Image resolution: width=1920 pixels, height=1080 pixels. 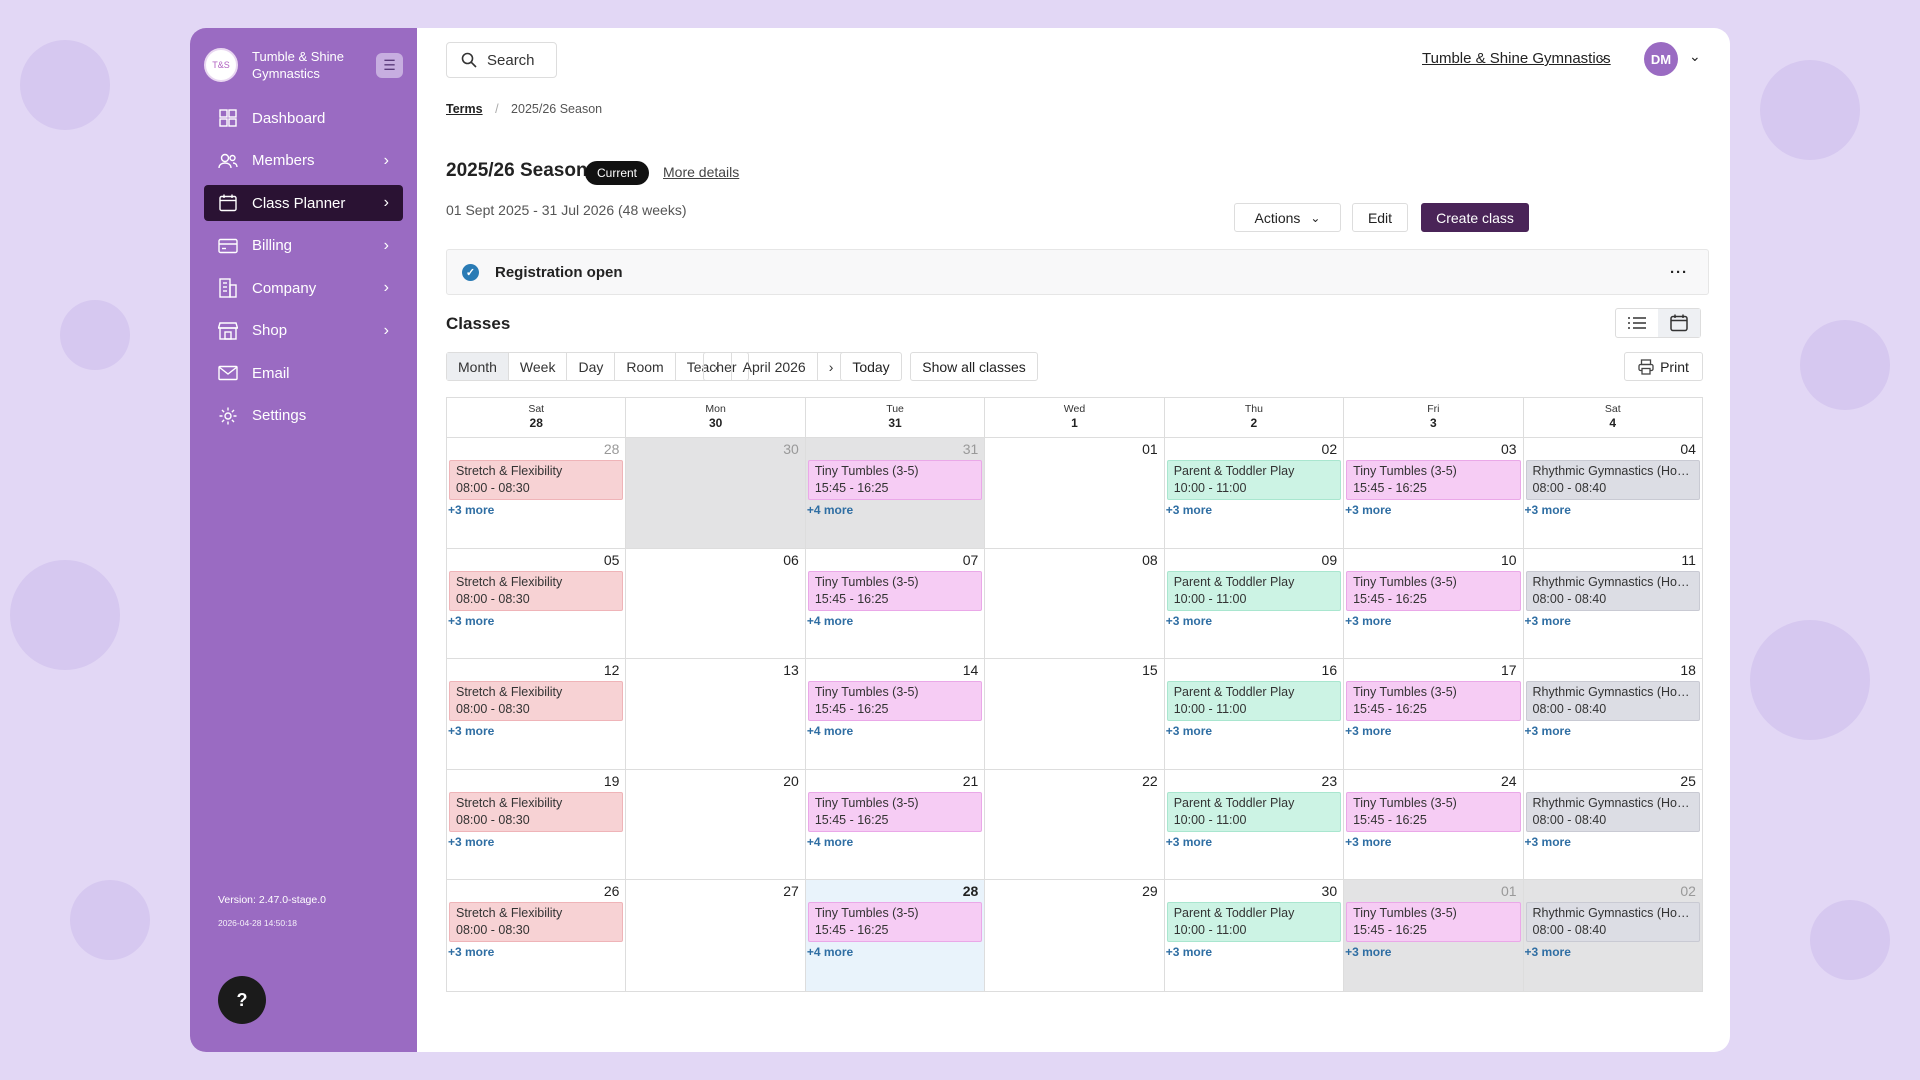 What do you see at coordinates (477, 366) in the screenshot?
I see `tab-month: Month` at bounding box center [477, 366].